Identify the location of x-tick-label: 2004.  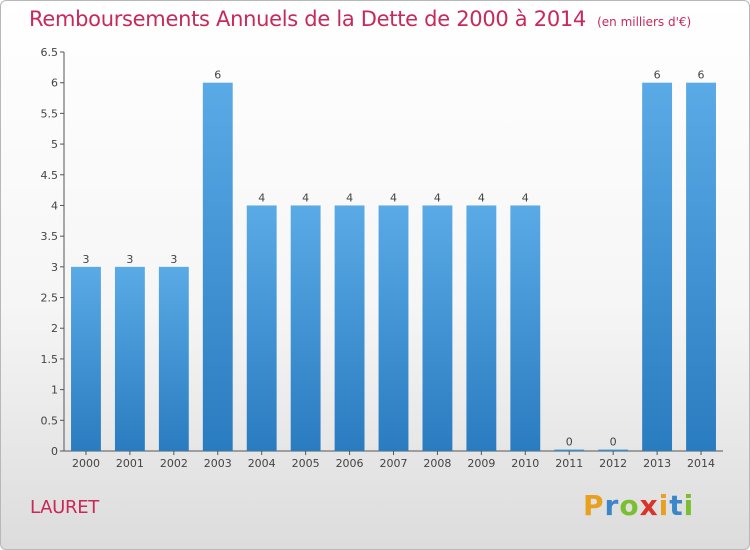
(262, 463).